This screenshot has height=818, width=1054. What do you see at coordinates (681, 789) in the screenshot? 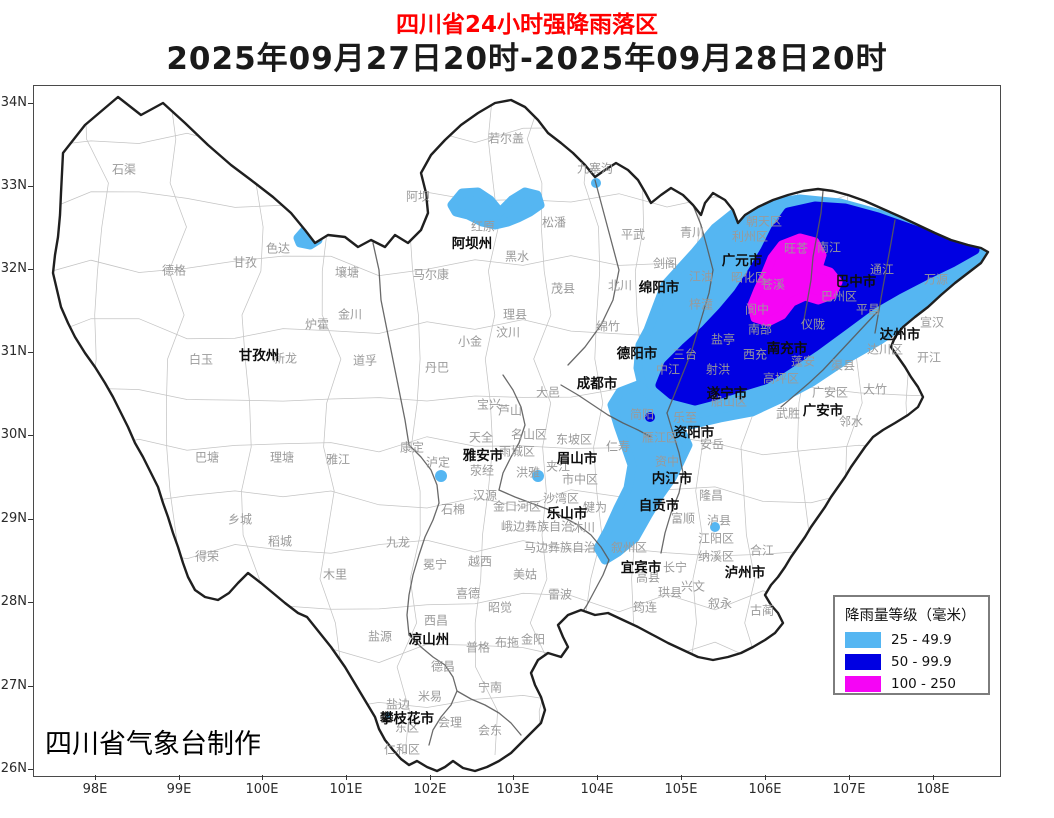
I see `x-tick-label: 105E` at bounding box center [681, 789].